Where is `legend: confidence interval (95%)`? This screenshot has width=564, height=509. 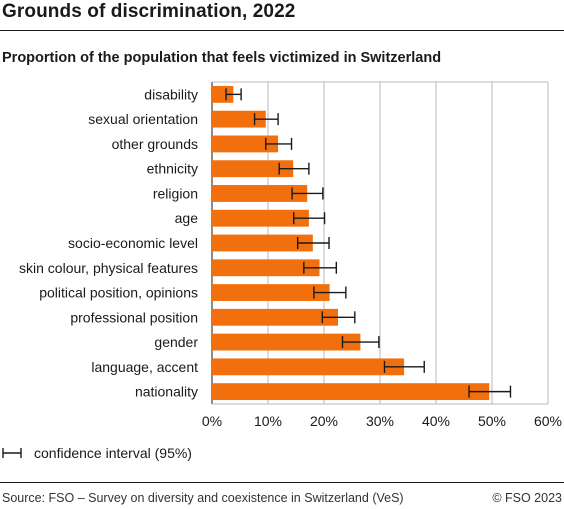 legend: confidence interval (95%) is located at coordinates (97, 453).